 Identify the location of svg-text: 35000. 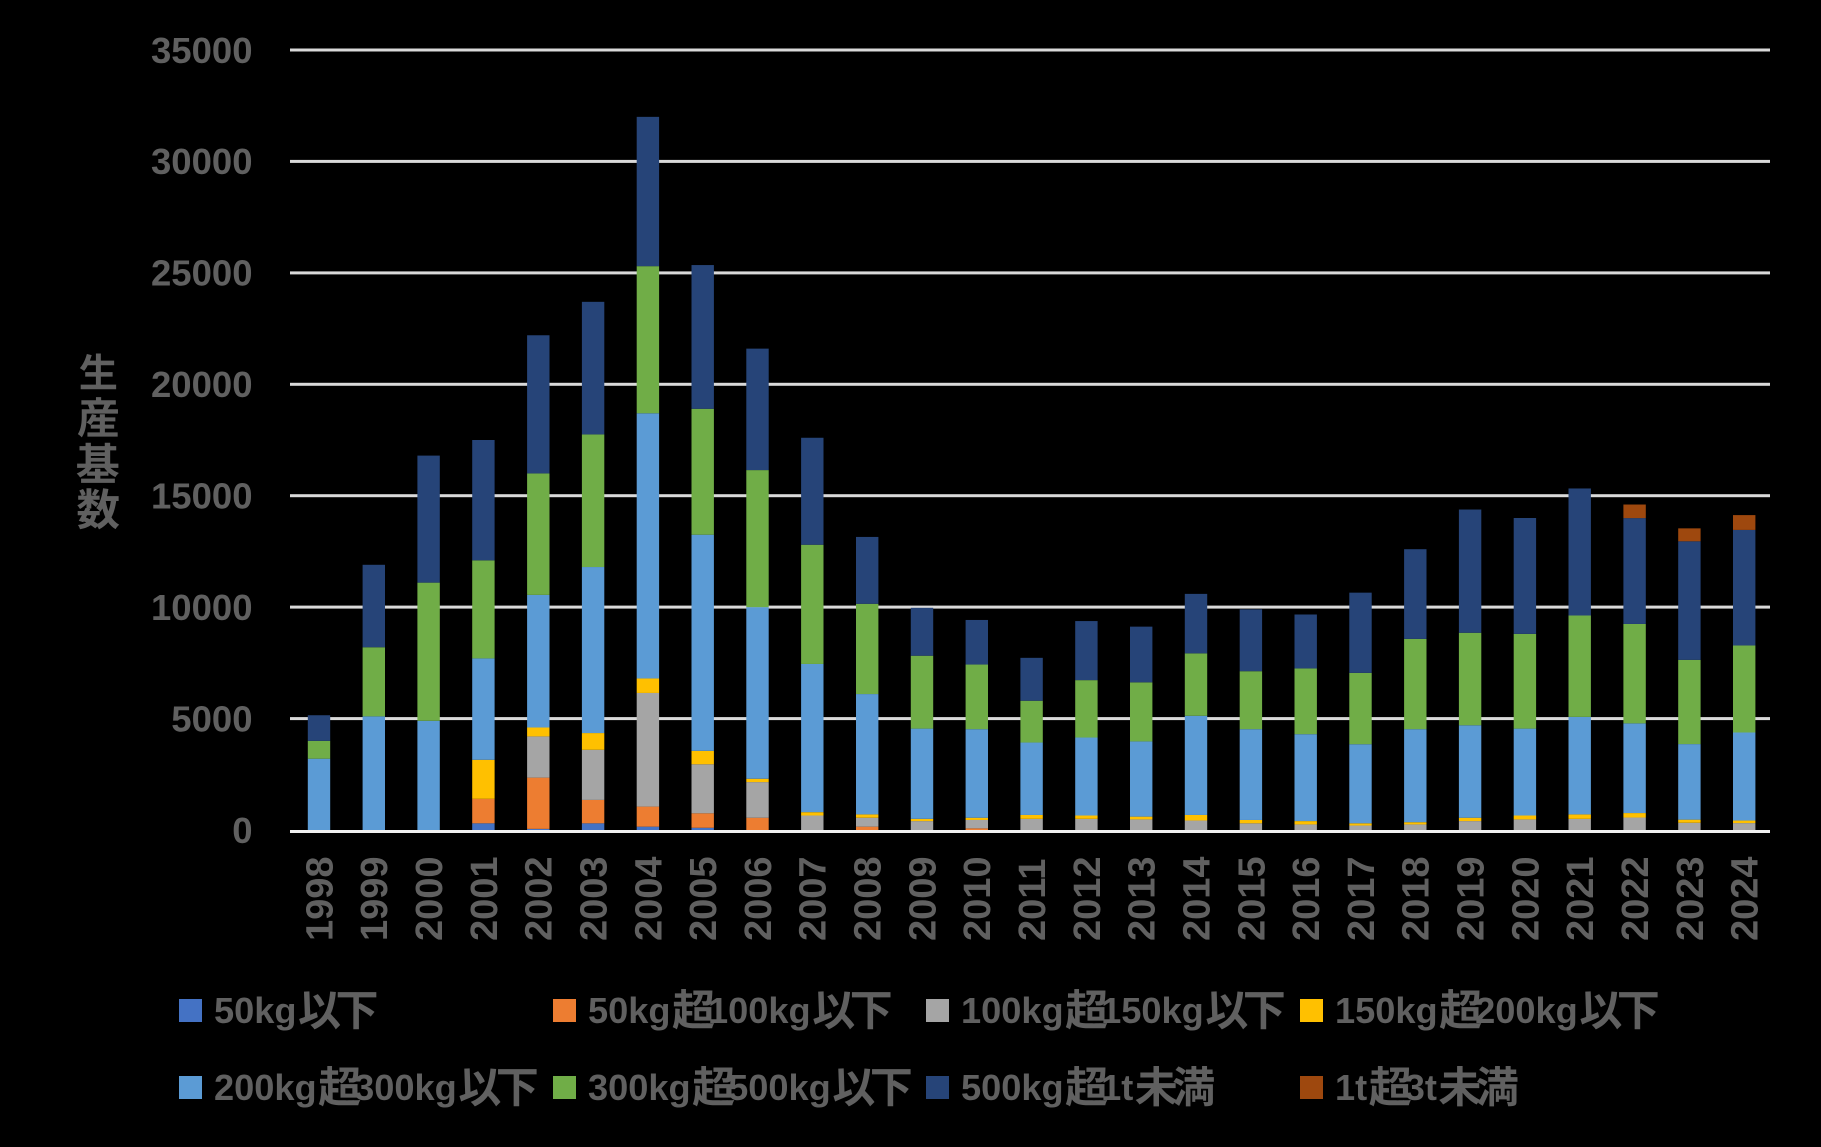
(202, 50).